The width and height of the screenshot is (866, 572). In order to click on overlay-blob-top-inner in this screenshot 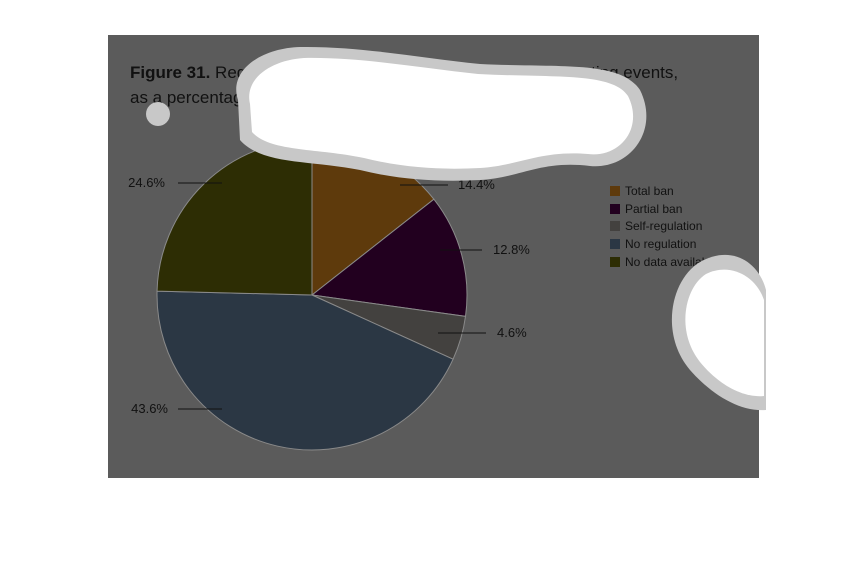, I will do `click(441, 113)`.